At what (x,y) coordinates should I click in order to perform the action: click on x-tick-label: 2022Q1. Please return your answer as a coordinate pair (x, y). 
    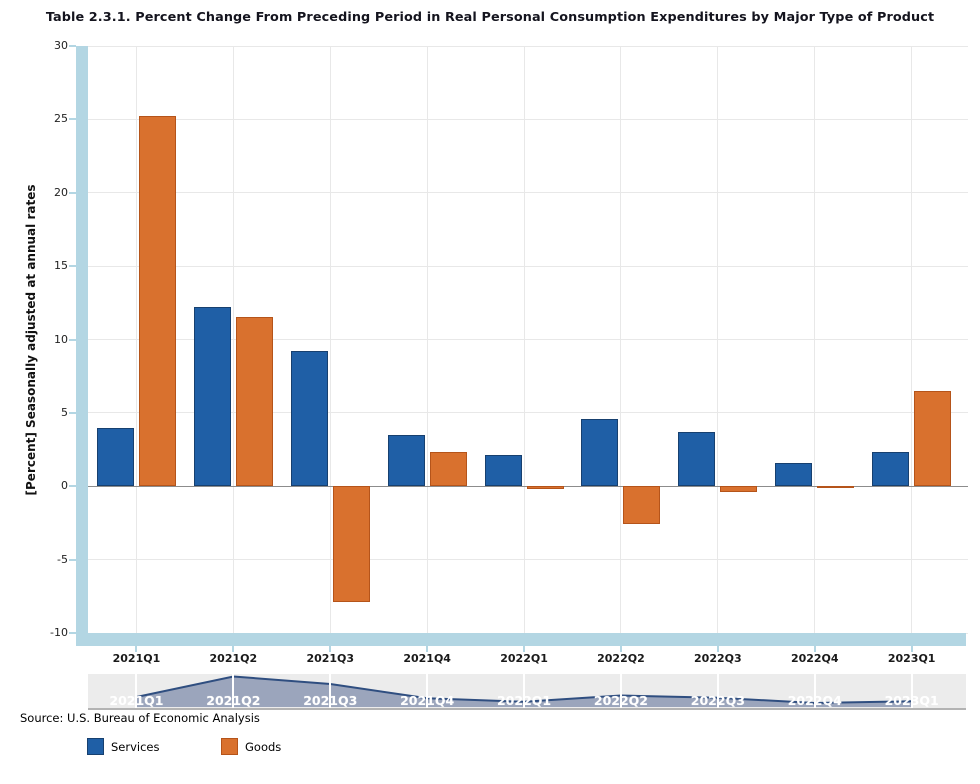
    Looking at the image, I should click on (524, 658).